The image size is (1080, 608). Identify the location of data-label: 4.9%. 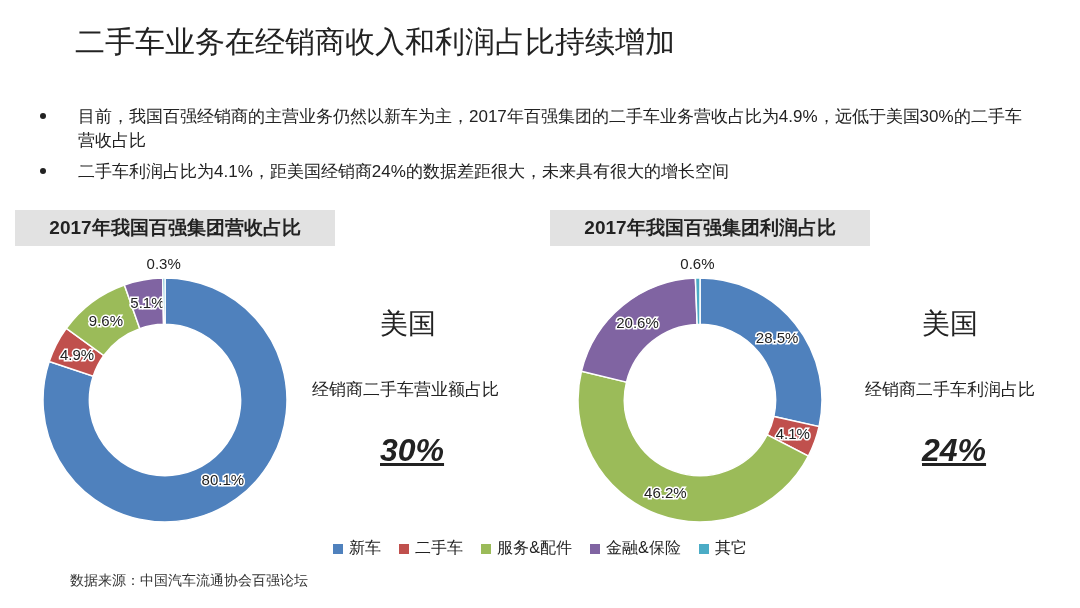
(77, 354).